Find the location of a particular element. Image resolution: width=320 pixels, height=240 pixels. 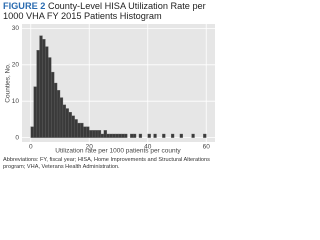

y-axis-label: Counties, No. is located at coordinates (8, 83).